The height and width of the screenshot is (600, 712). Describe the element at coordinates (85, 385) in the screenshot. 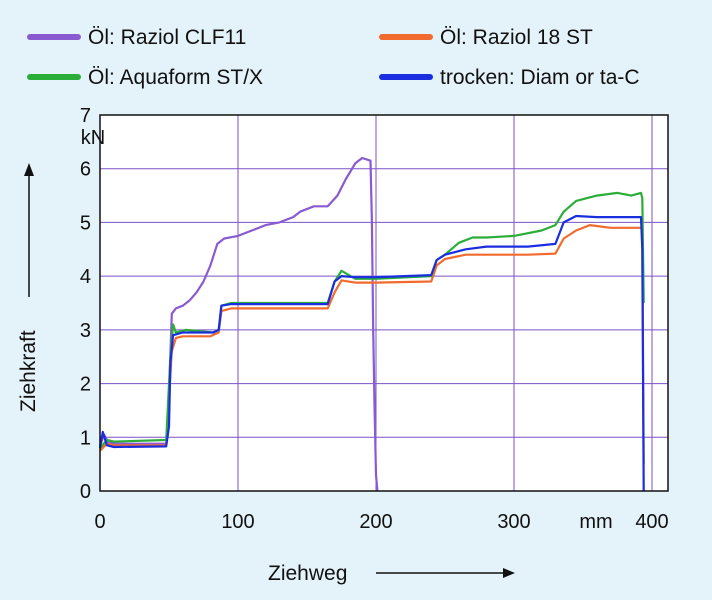

I see `y-tick-label: 2` at that location.